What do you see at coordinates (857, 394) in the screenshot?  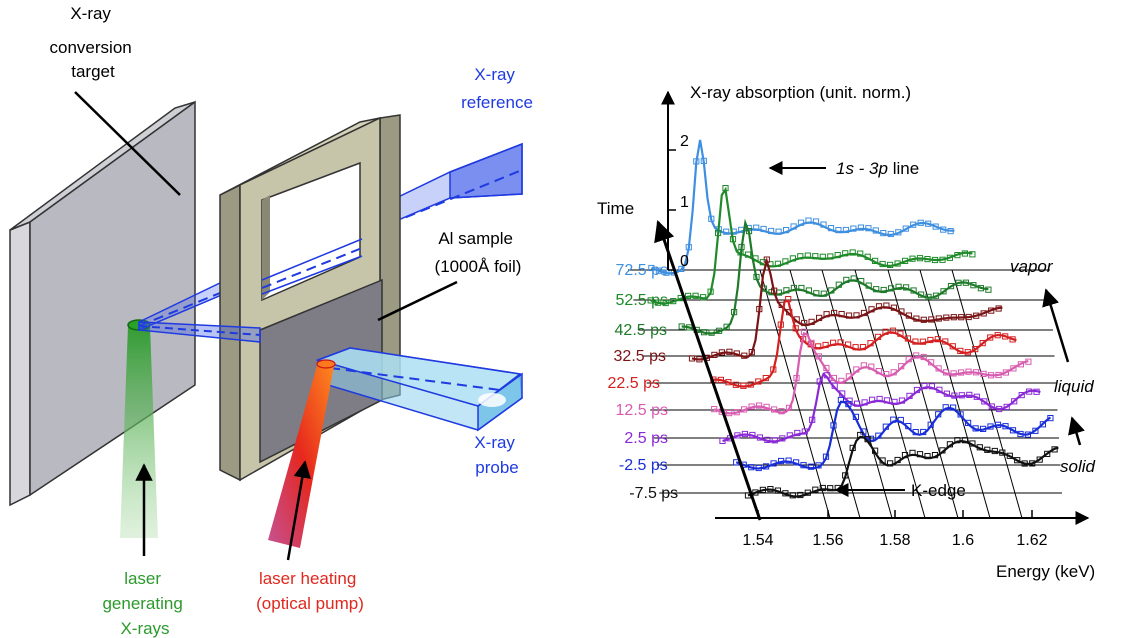 I see `grid-line` at bounding box center [857, 394].